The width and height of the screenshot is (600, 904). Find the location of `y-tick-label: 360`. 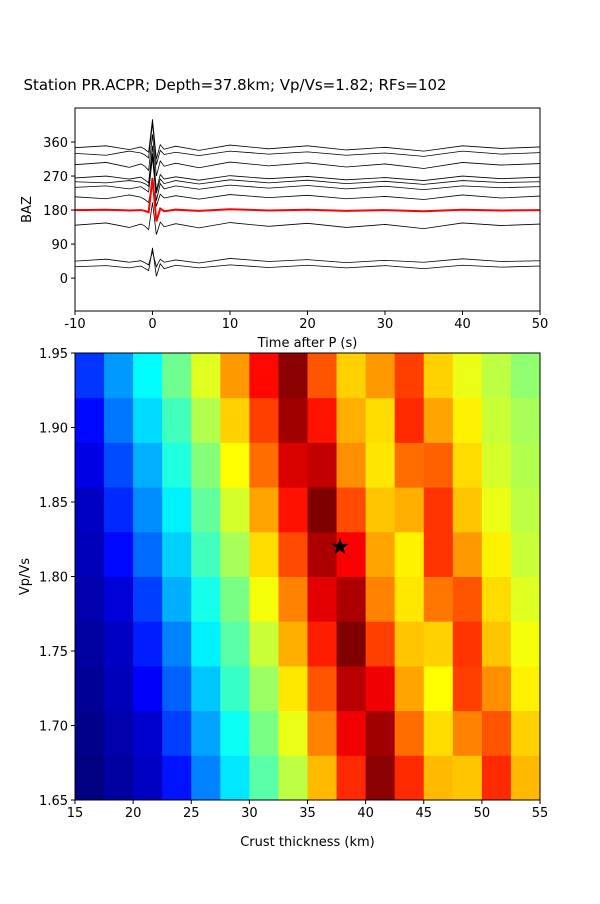

y-tick-label: 360 is located at coordinates (55, 143).